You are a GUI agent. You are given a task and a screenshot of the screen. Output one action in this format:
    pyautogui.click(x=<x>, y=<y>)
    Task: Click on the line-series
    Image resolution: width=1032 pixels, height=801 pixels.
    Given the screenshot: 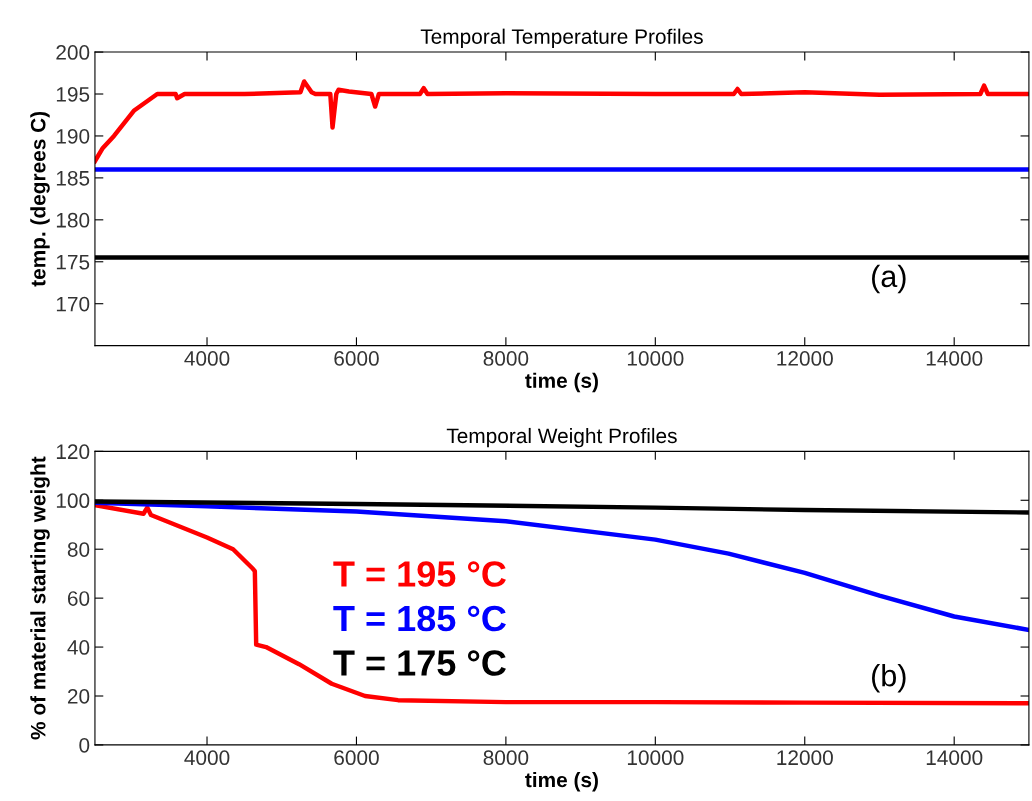 What is the action you would take?
    pyautogui.click(x=561, y=121)
    